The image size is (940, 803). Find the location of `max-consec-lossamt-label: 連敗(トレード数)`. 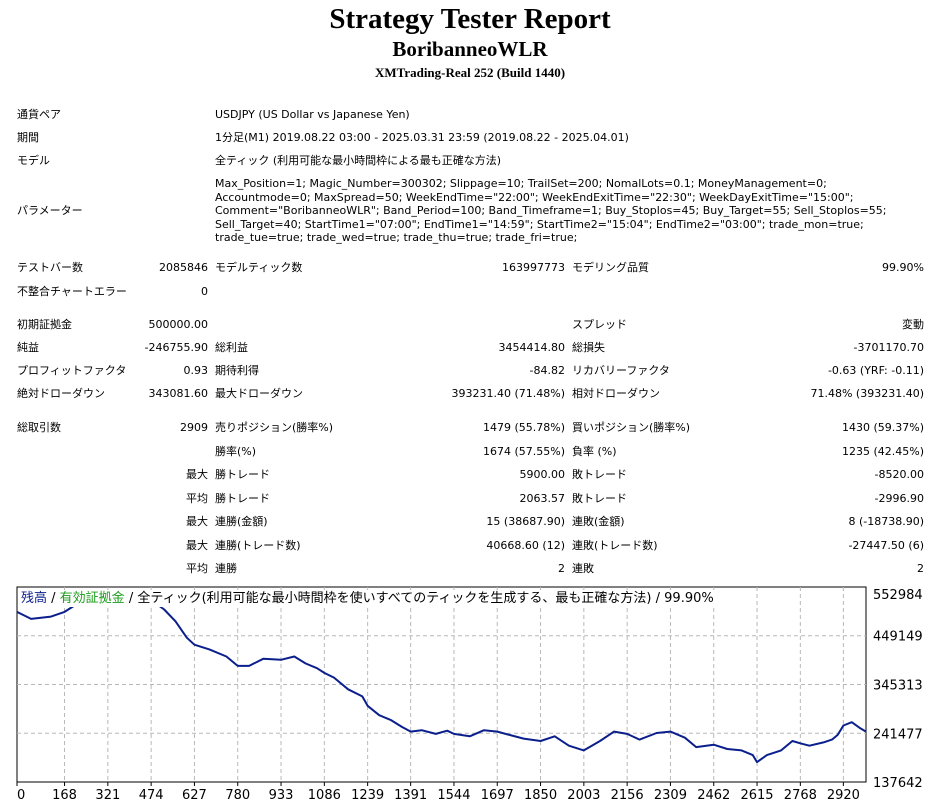

max-consec-lossamt-label: 連敗(トレード数) is located at coordinates (615, 545).